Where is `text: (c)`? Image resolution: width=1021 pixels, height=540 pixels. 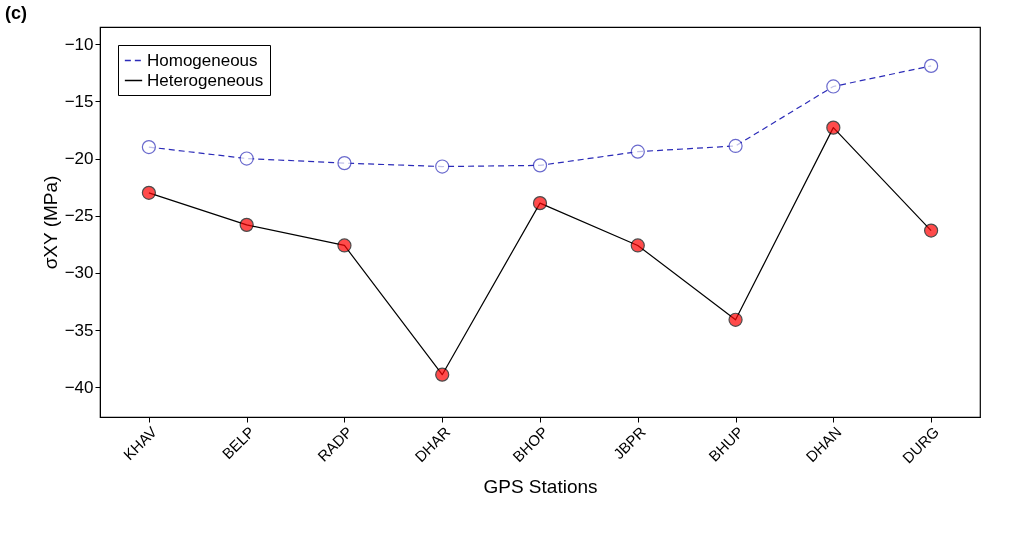 text: (c) is located at coordinates (16, 13).